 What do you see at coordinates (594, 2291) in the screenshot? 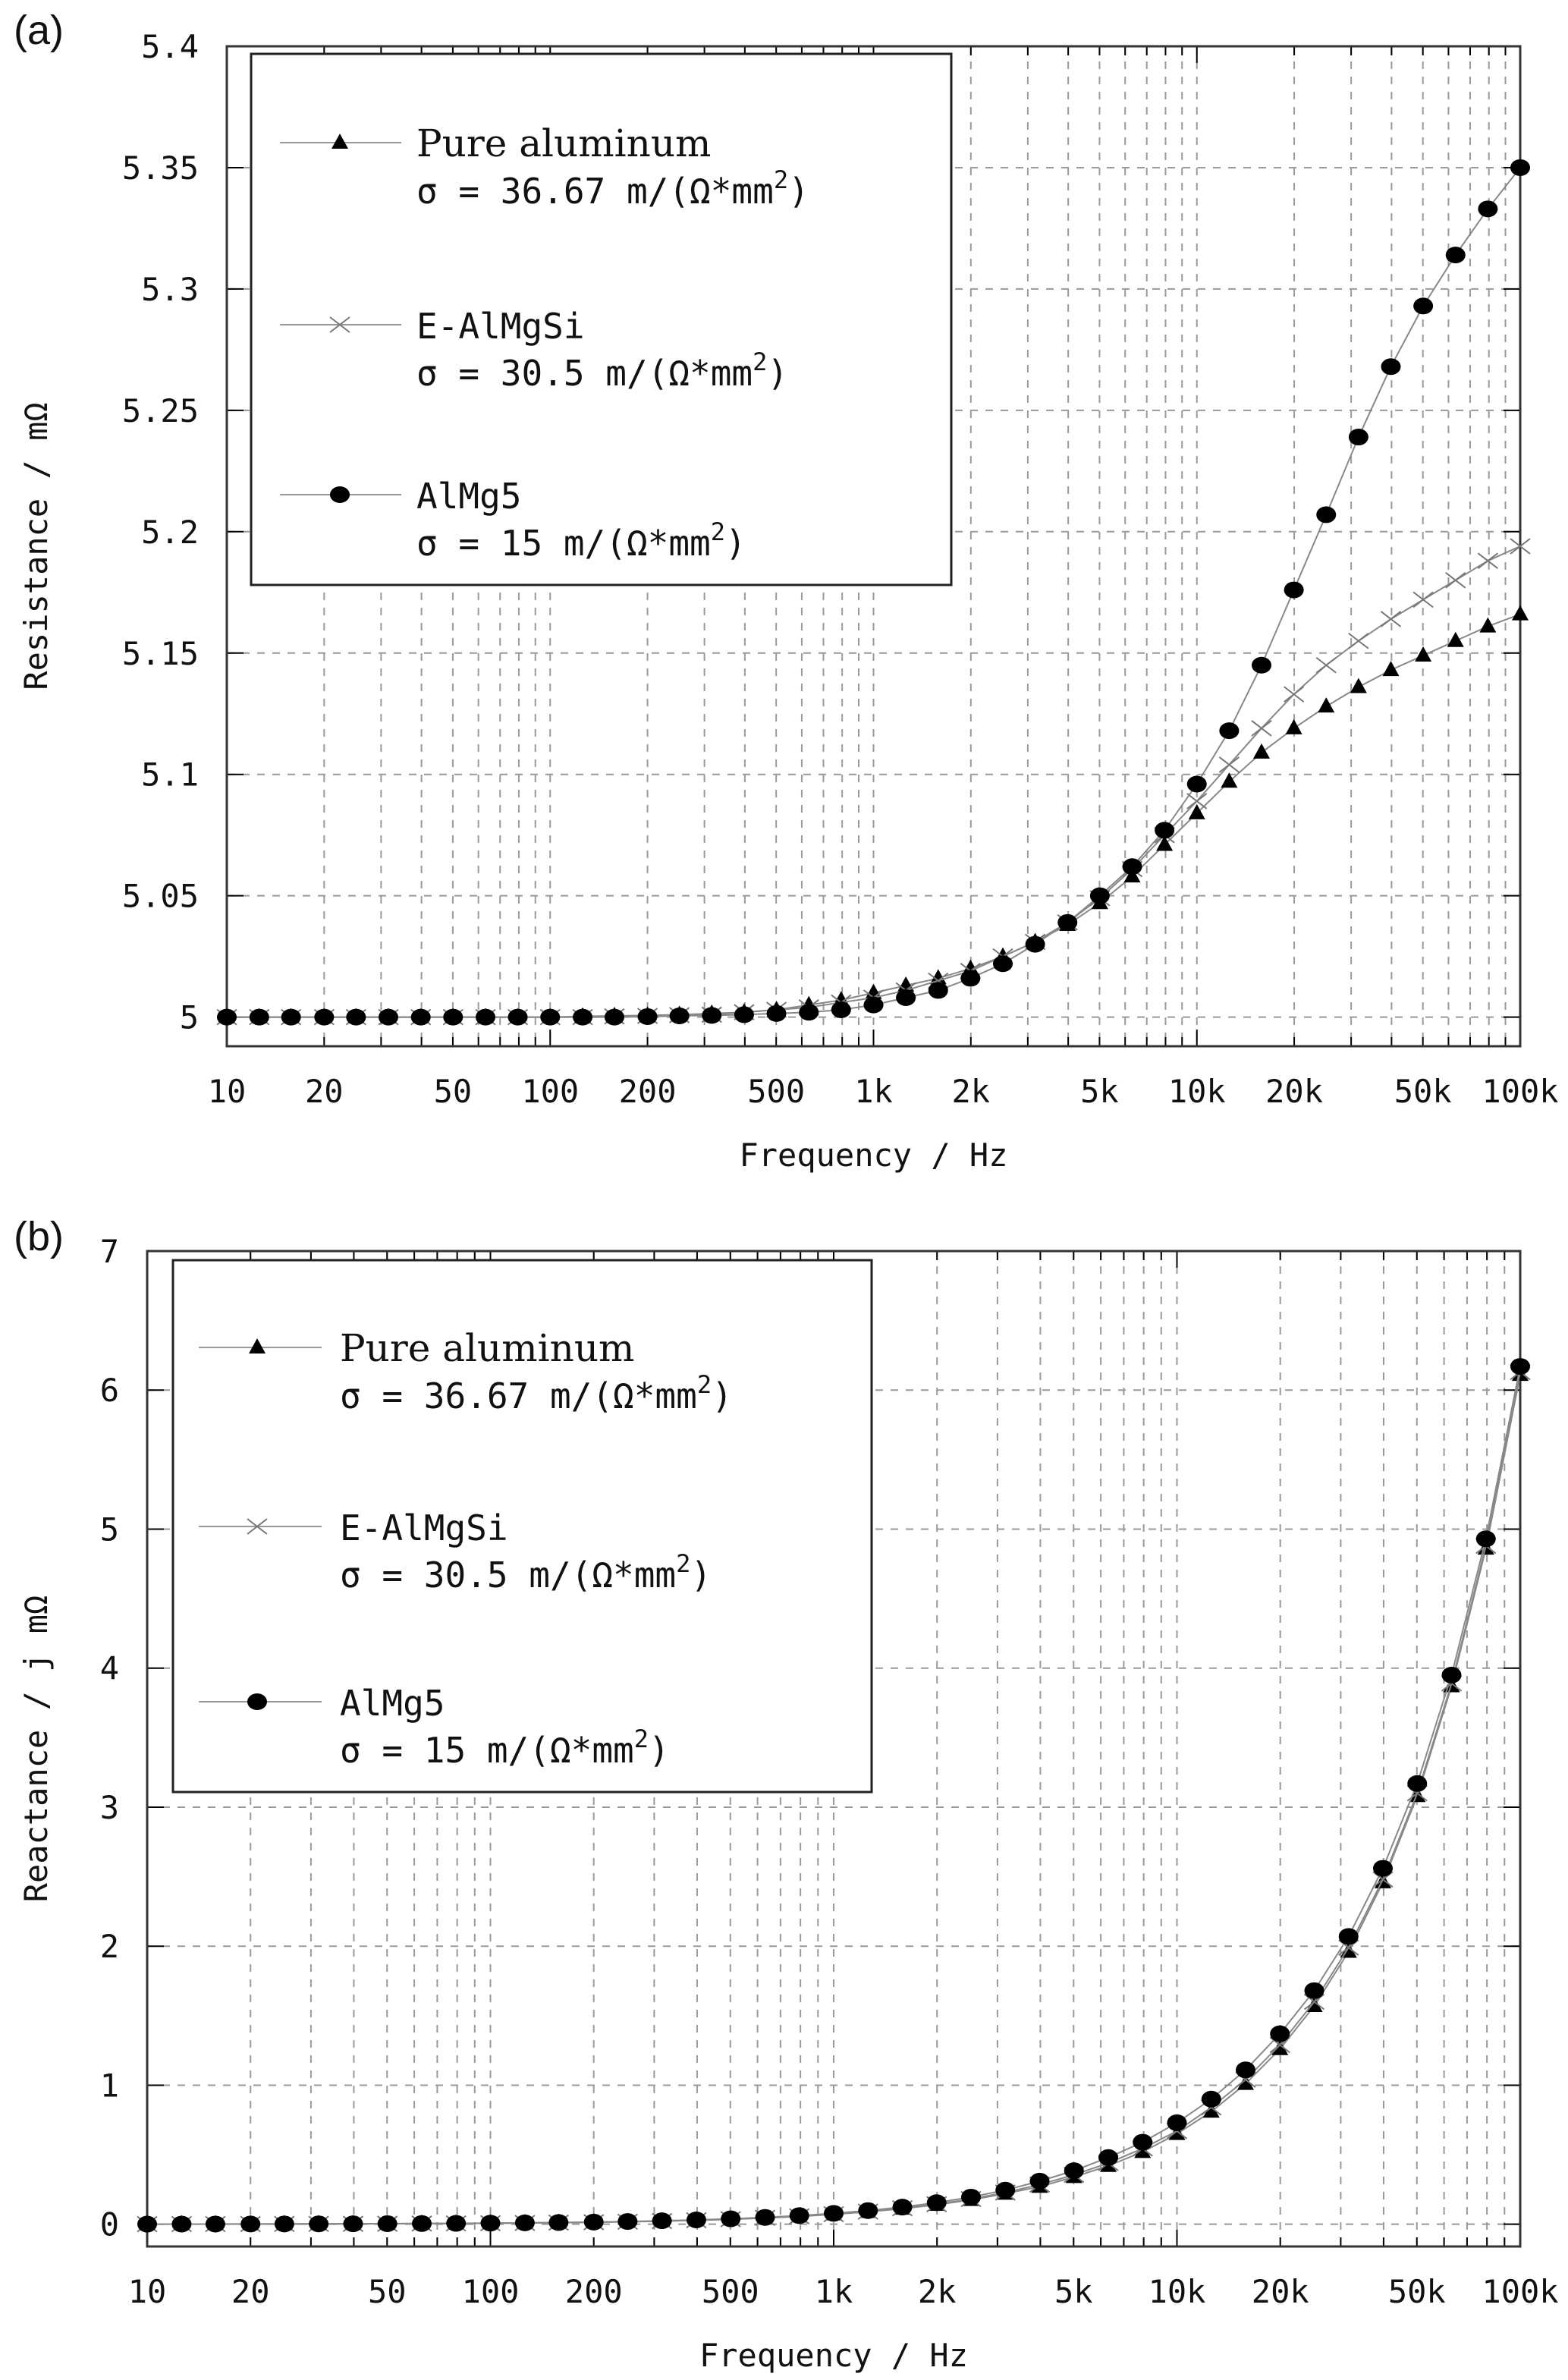
I see `x-tick-label: 200` at bounding box center [594, 2291].